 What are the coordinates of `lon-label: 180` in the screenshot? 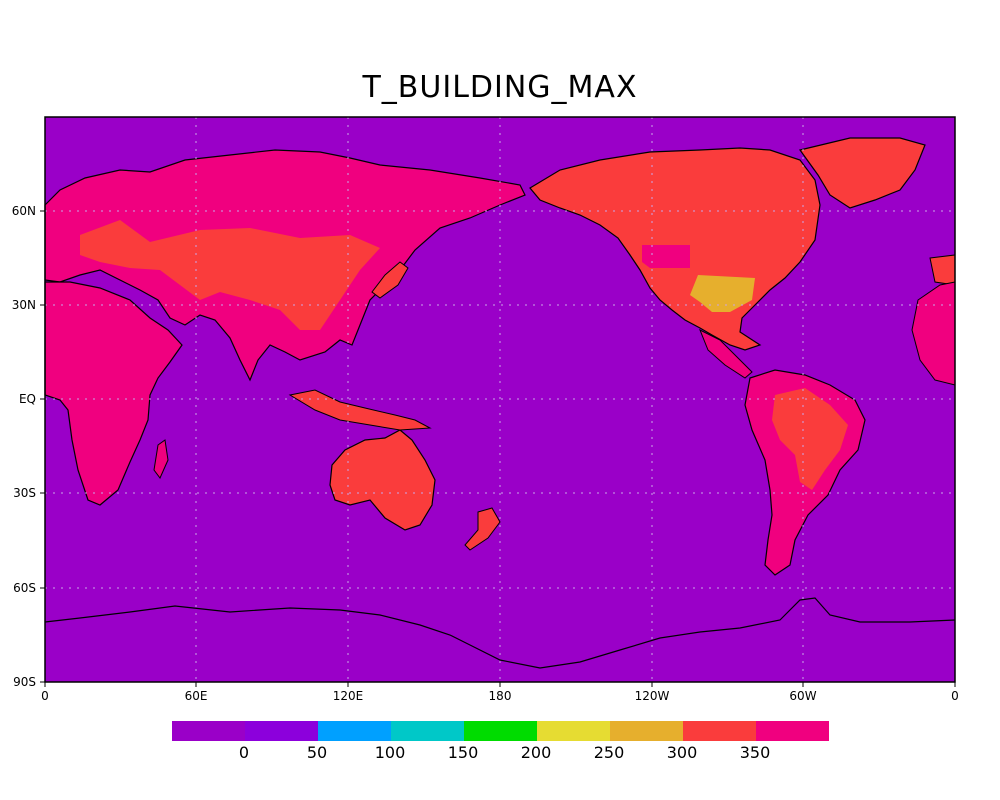 It's located at (500, 696).